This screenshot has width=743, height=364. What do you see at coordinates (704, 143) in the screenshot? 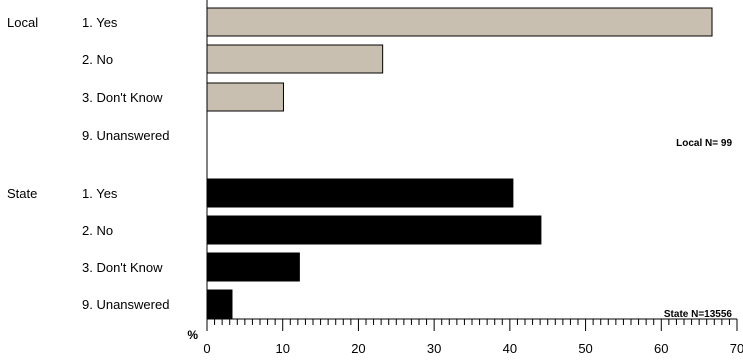
I see `n-label-local: Local N= 99` at bounding box center [704, 143].